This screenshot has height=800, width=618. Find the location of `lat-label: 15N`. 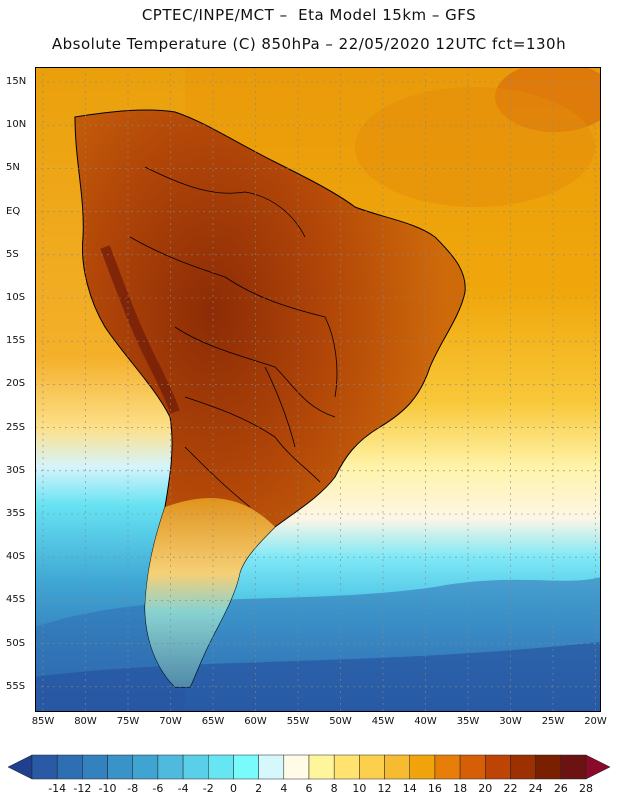

lat-label: 15N is located at coordinates (16, 81).